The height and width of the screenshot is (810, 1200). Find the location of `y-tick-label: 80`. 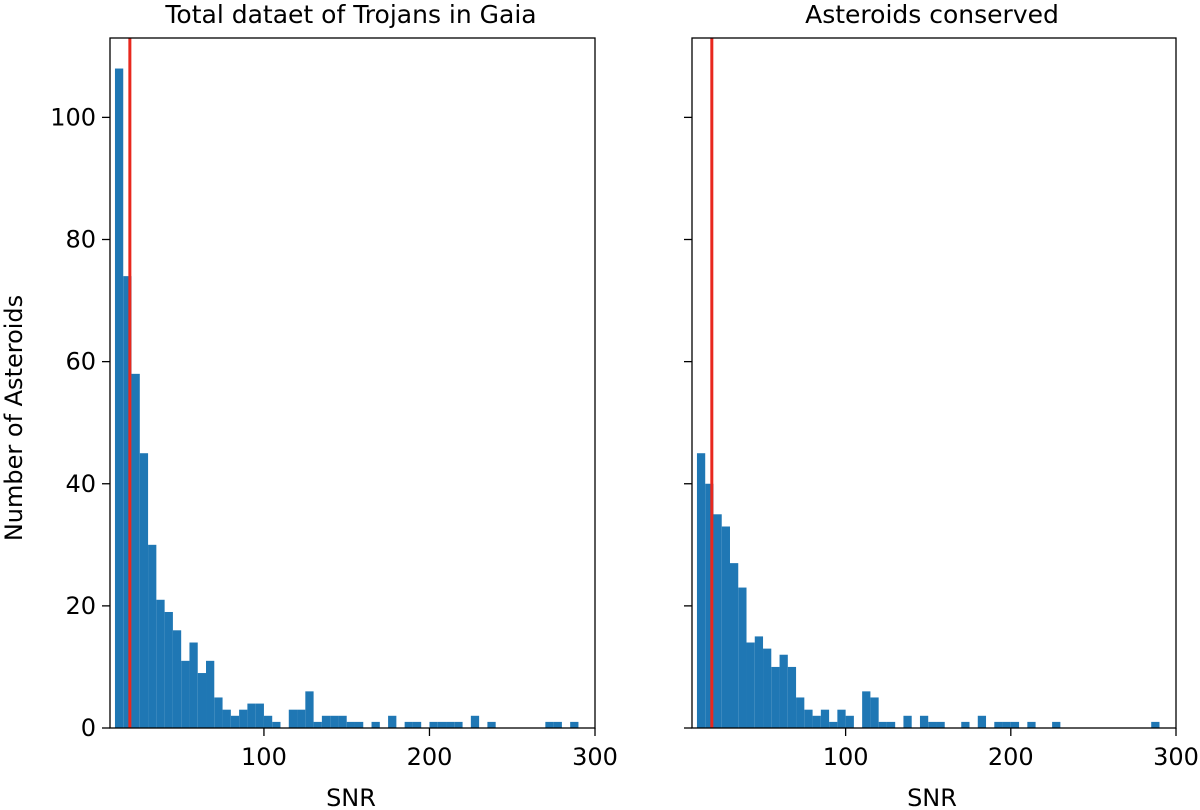

y-tick-label: 80 is located at coordinates (80, 240).